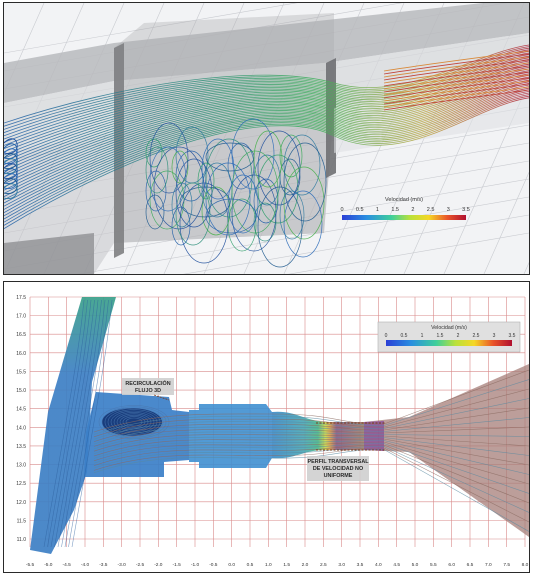  Describe the element at coordinates (433, 565) in the screenshot. I see `x-tick-label: 5.5` at that location.